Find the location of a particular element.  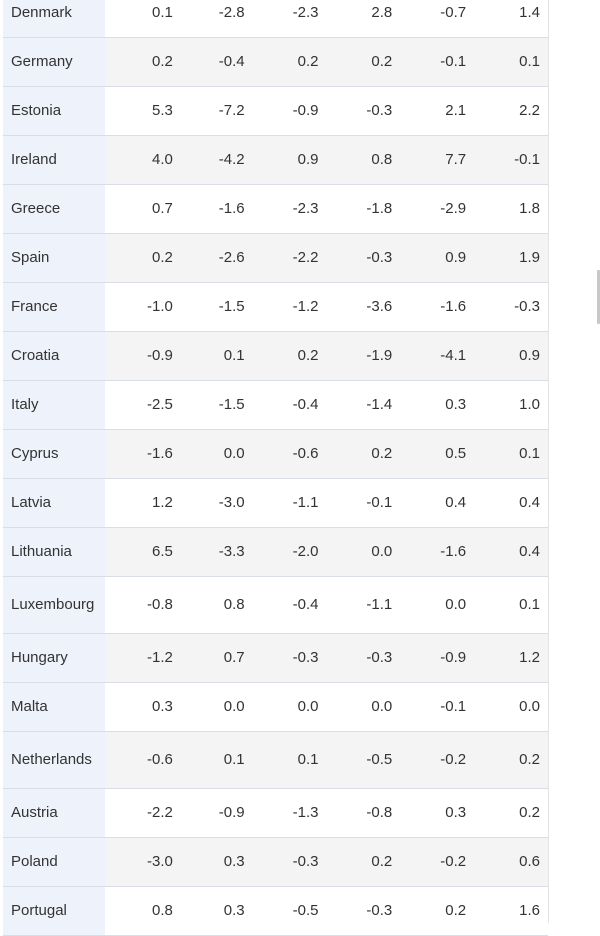

table-row: Poland -3.0 0.3 -0.3 0.2 -0.2 0.6 is located at coordinates (275, 862).